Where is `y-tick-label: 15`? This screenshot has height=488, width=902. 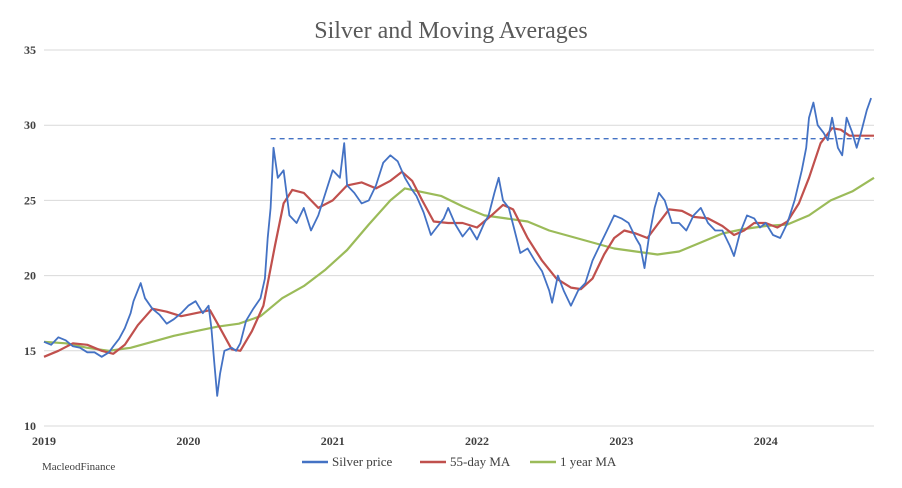 y-tick-label: 15 is located at coordinates (30, 351).